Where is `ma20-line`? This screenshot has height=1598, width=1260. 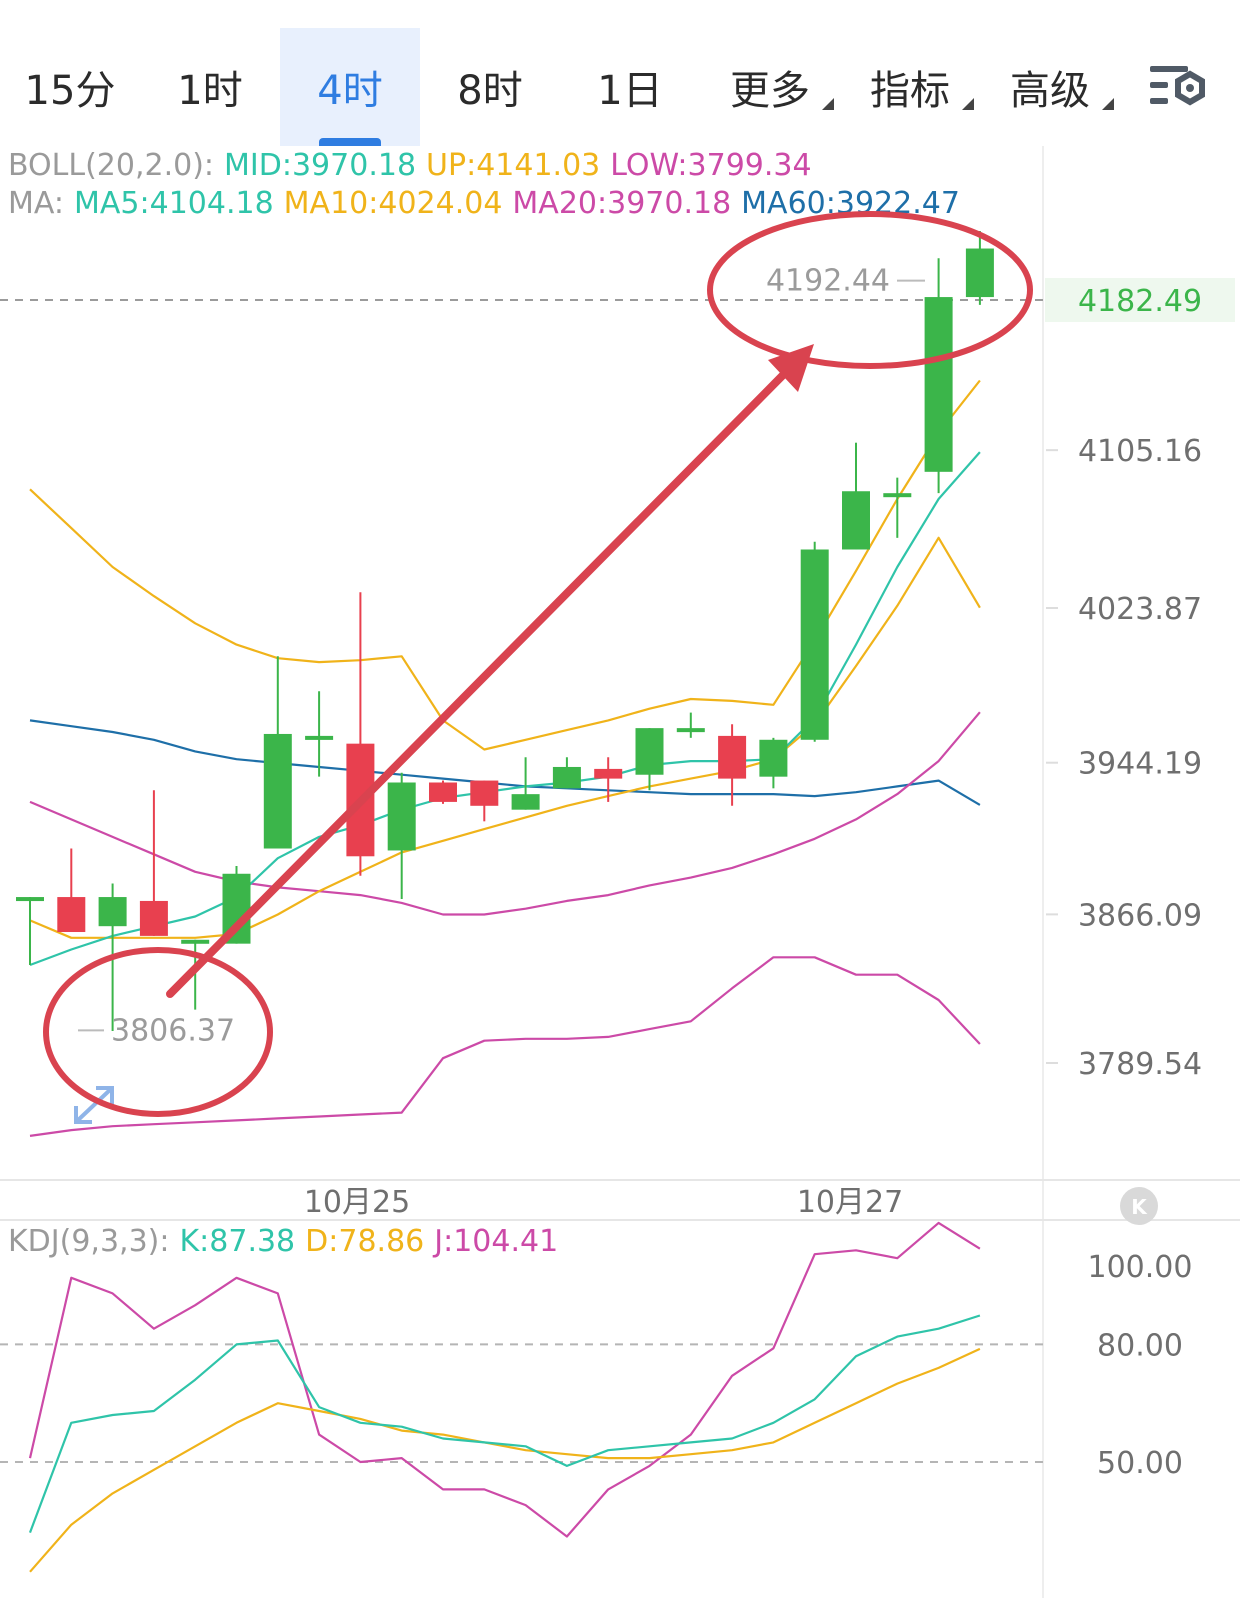
ma20-line is located at coordinates (505, 813).